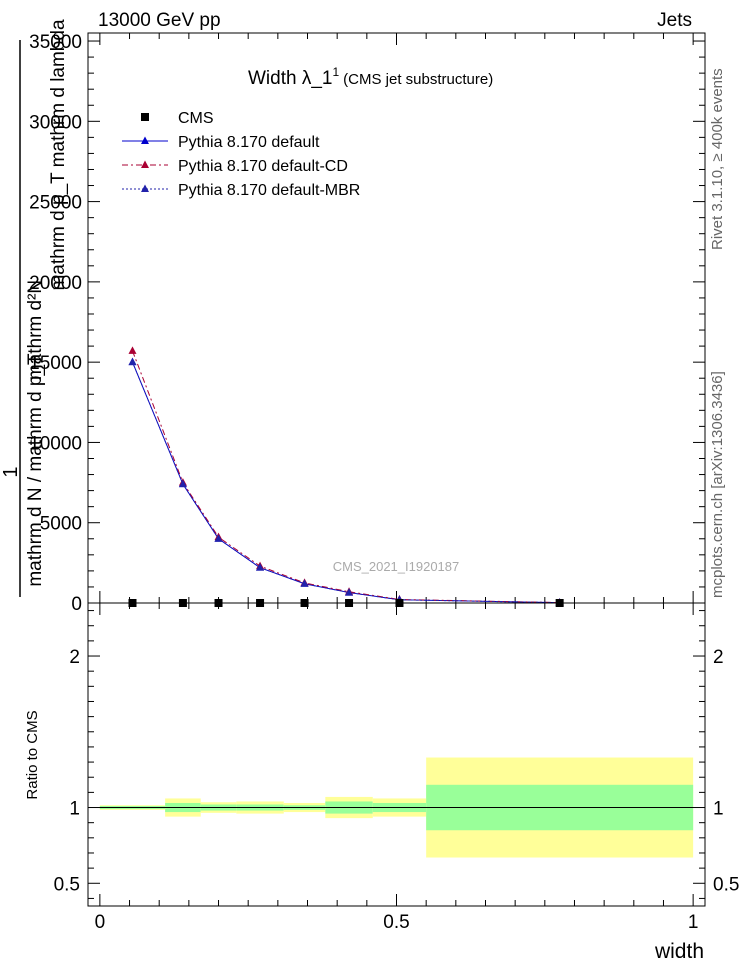 The width and height of the screenshot is (746, 972). What do you see at coordinates (11, 471) in the screenshot?
I see `ylabel-prefix-num: 1` at bounding box center [11, 471].